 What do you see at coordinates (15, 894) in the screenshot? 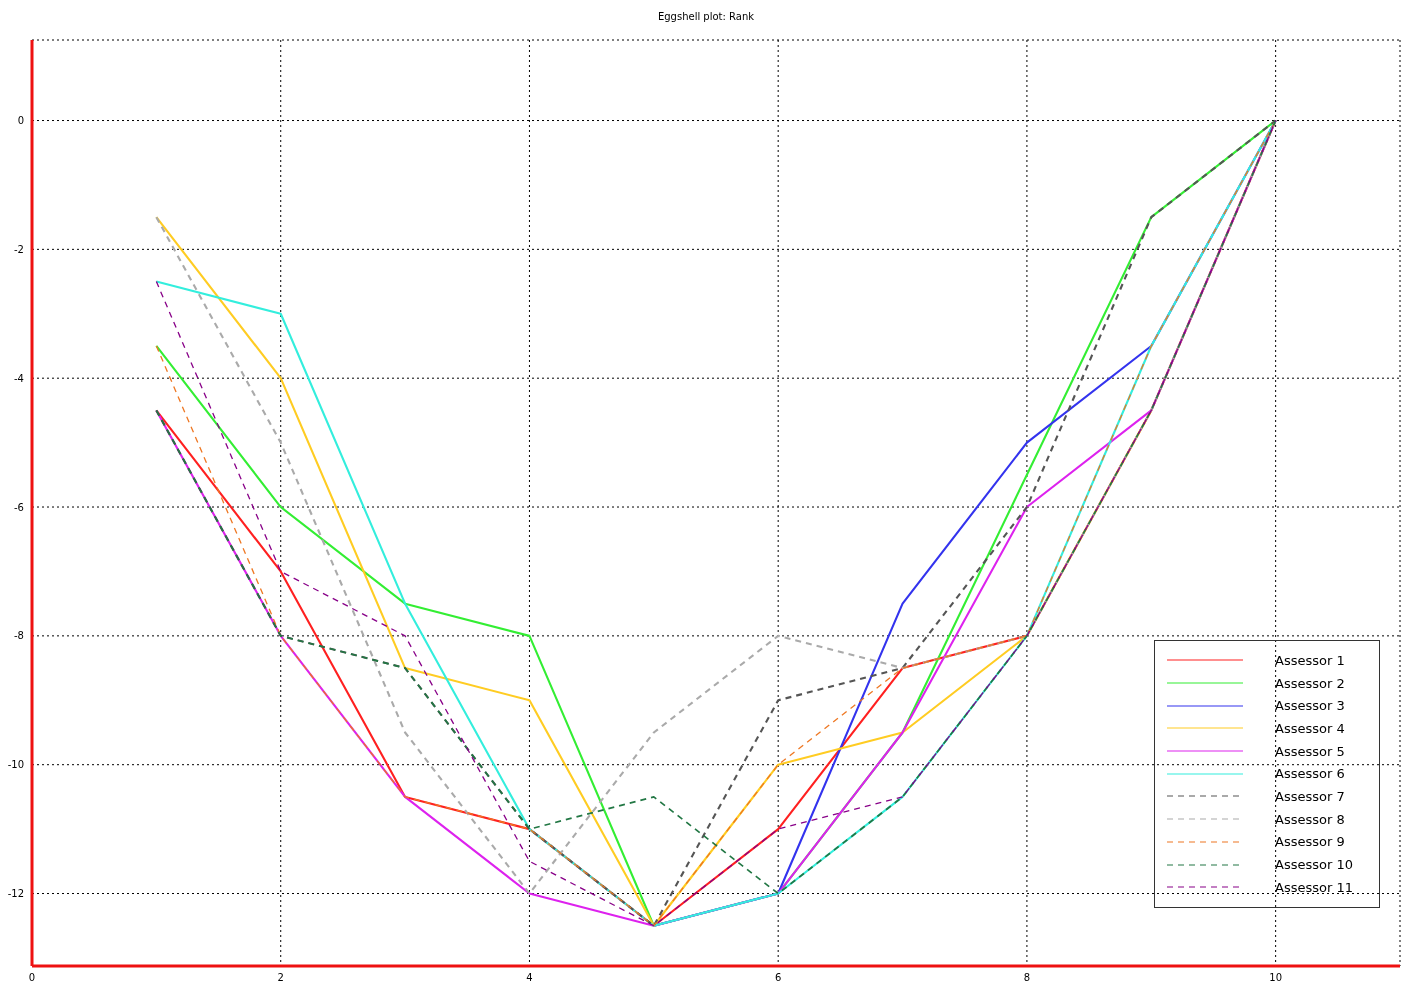
I see `y-tick-label: -12` at bounding box center [15, 894].